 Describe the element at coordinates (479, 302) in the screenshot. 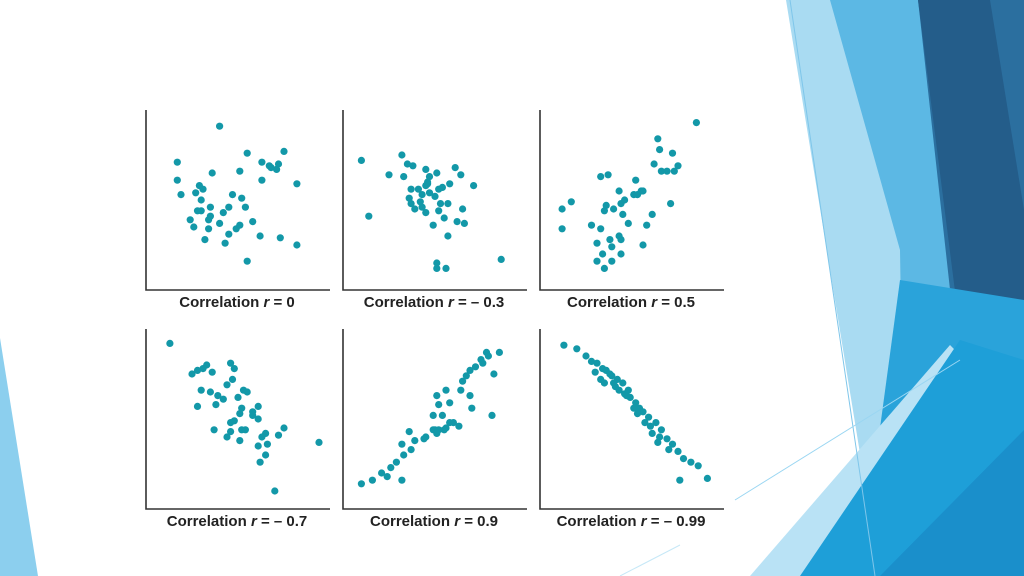

I see `label-suffix: = – 0.3` at that location.